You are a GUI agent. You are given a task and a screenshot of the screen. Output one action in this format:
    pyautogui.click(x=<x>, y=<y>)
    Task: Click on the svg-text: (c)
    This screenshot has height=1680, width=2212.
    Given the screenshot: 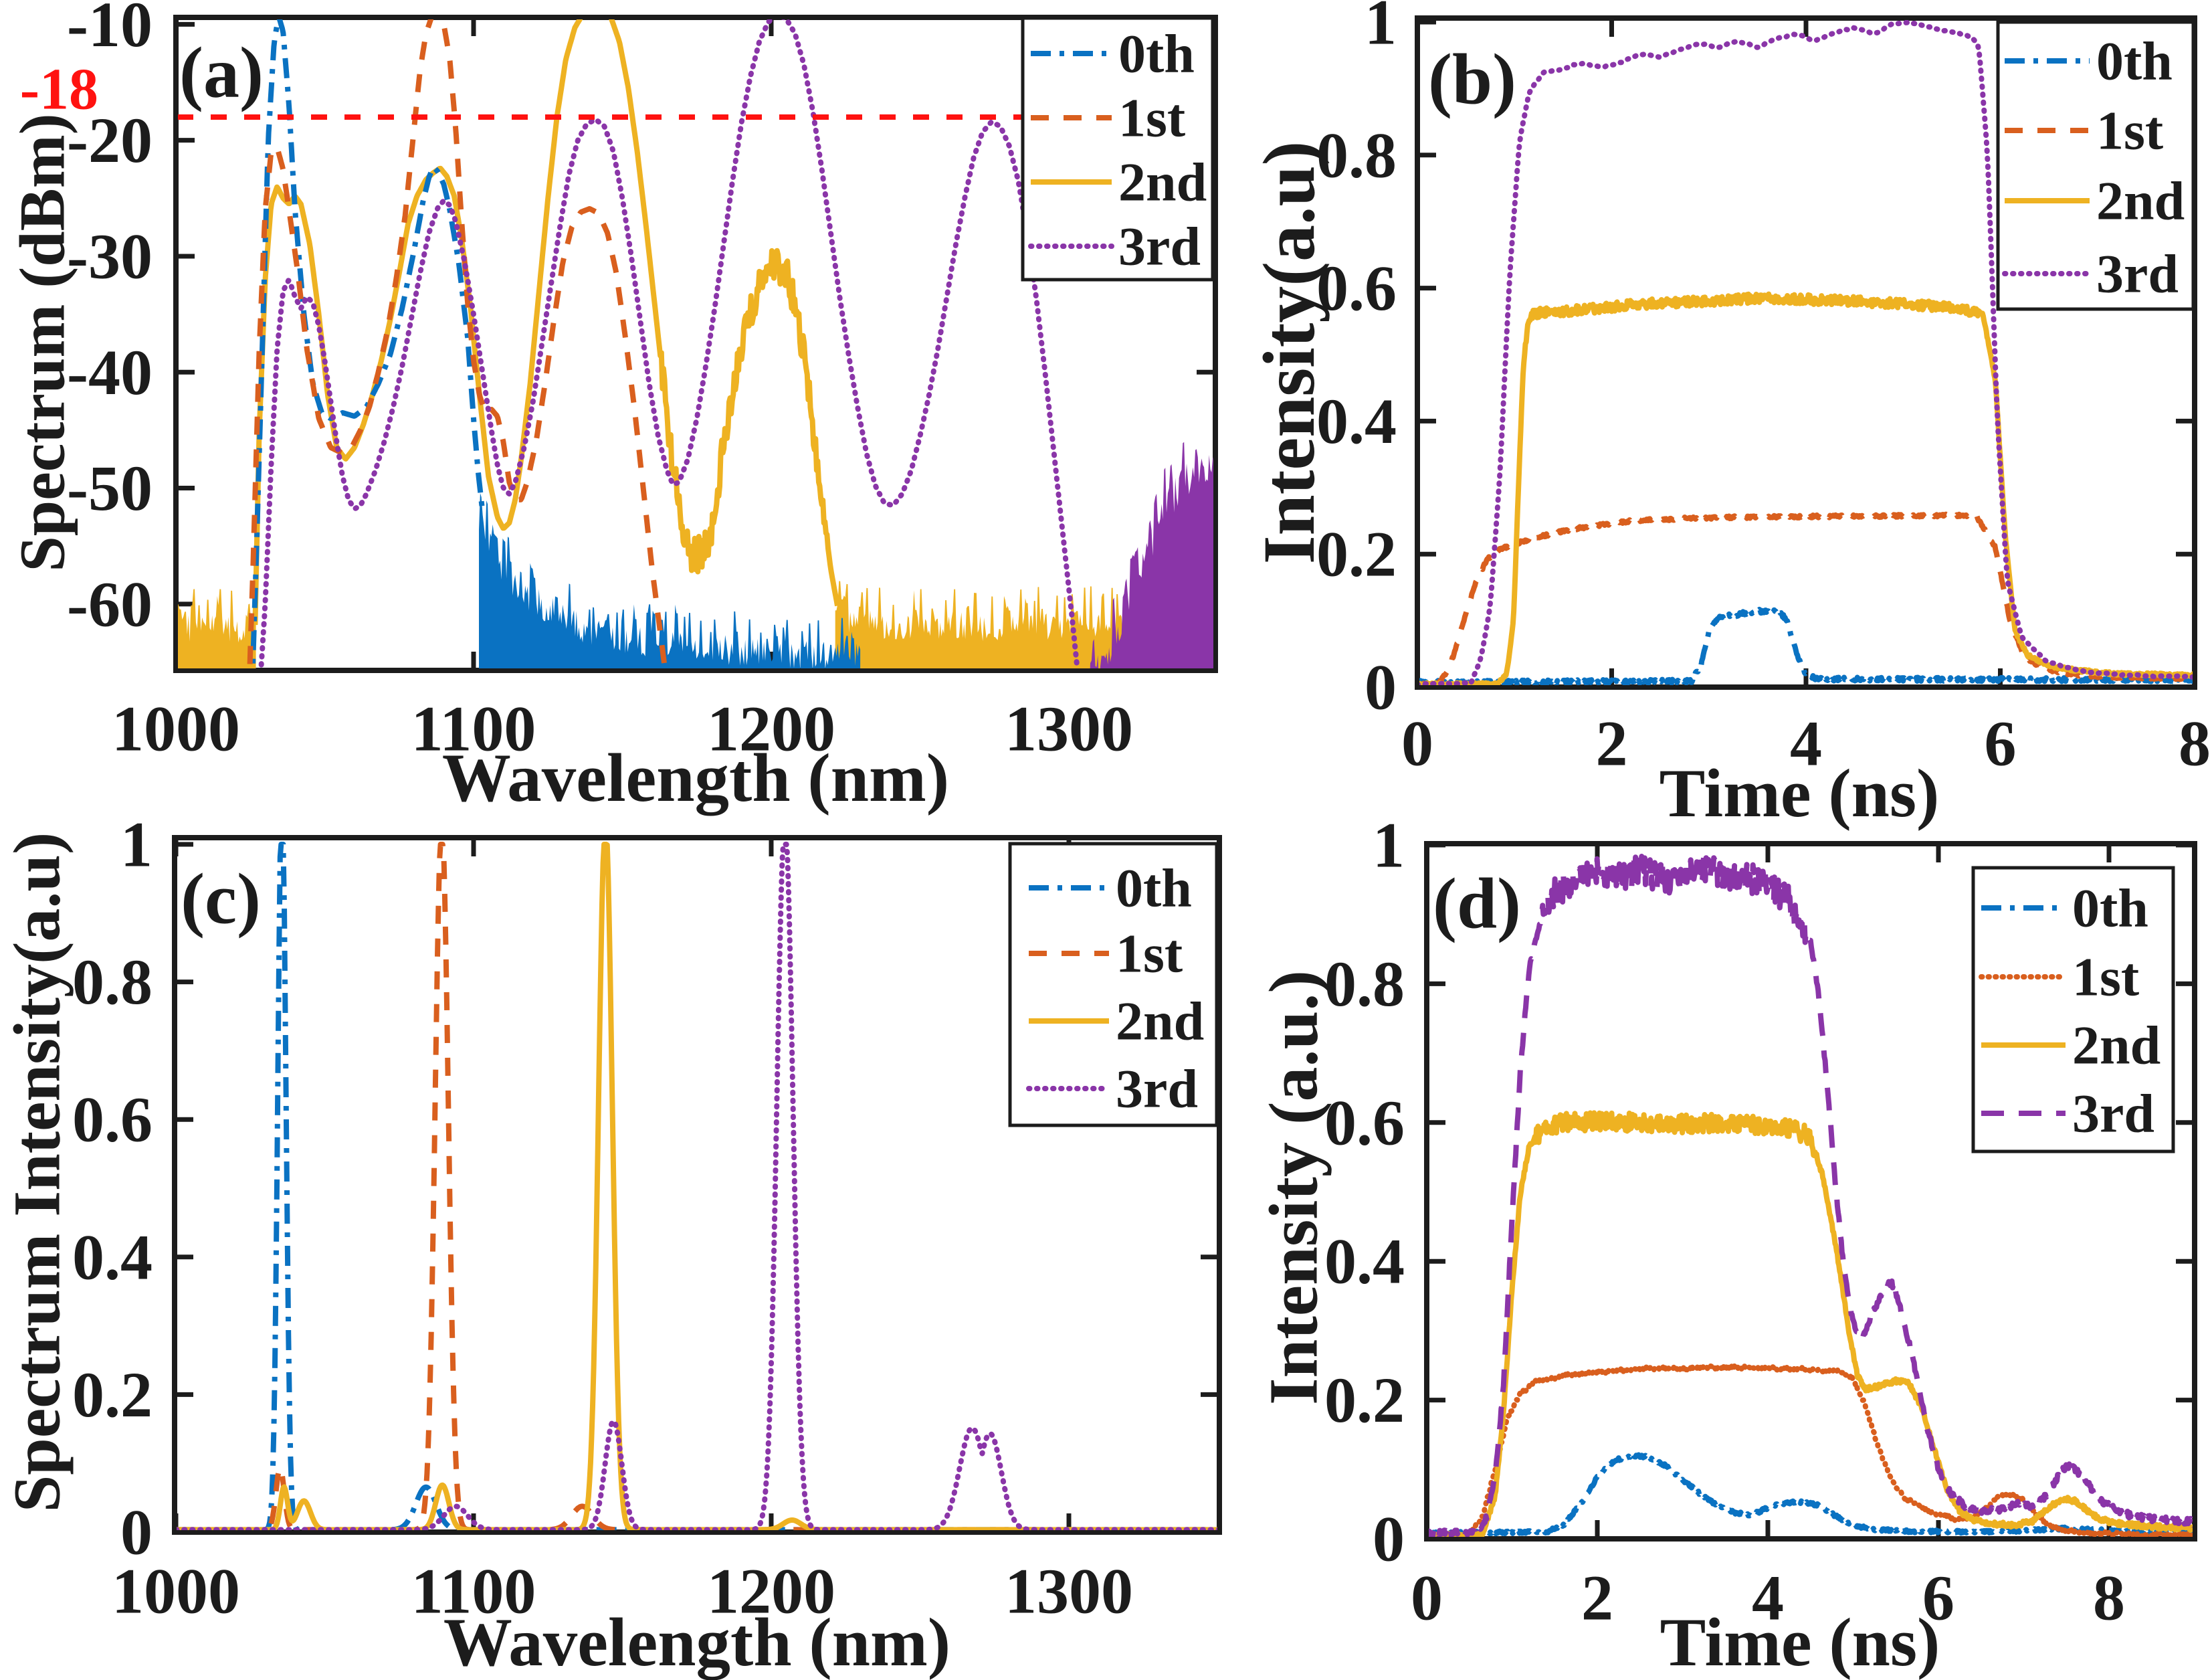 What is the action you would take?
    pyautogui.click(x=221, y=899)
    